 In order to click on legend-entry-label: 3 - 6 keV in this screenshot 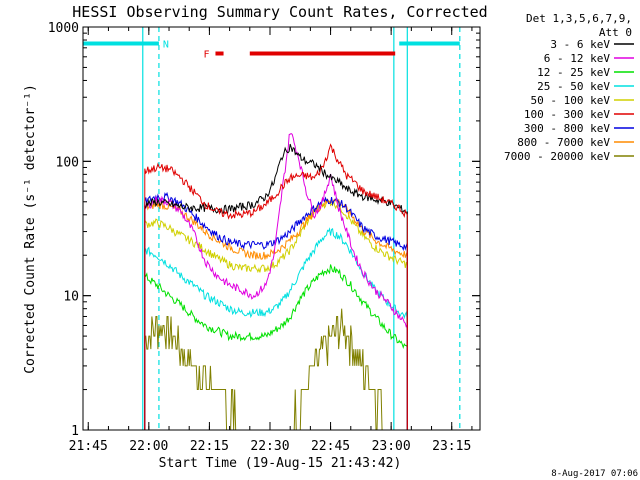, I will do `click(580, 44)`.